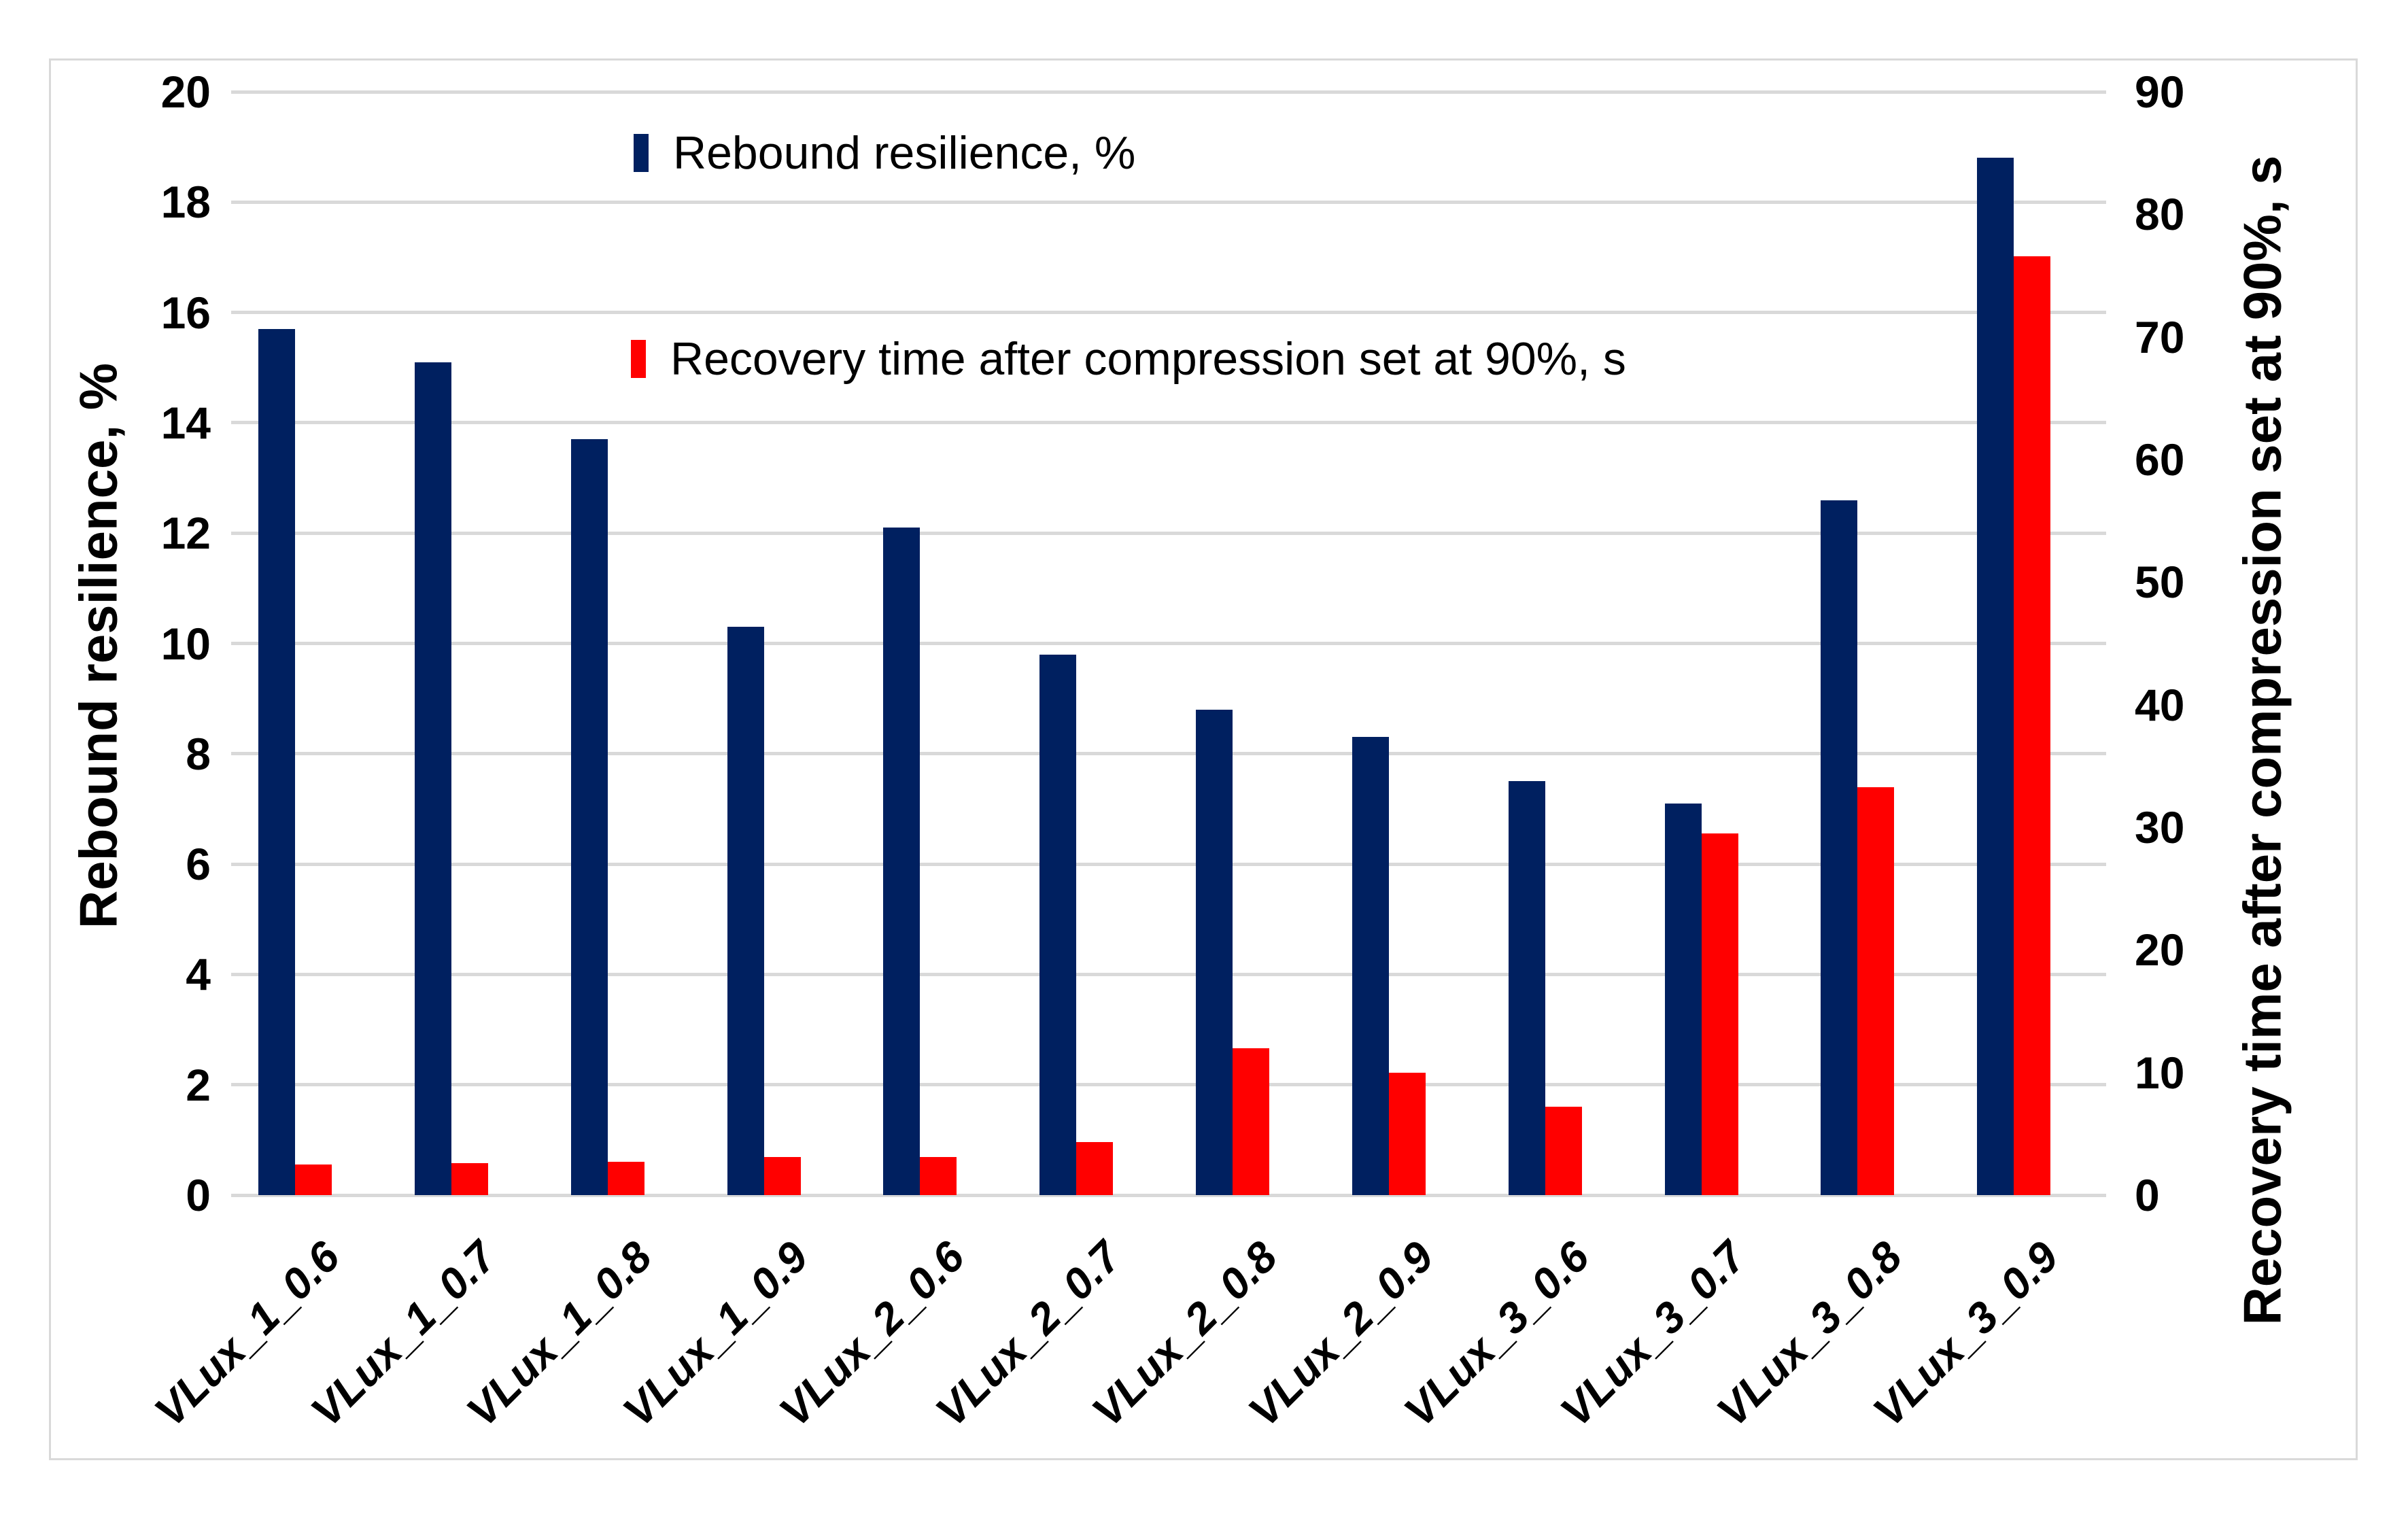  Describe the element at coordinates (2160, 704) in the screenshot. I see `right-axis-tick-40: 40` at that location.